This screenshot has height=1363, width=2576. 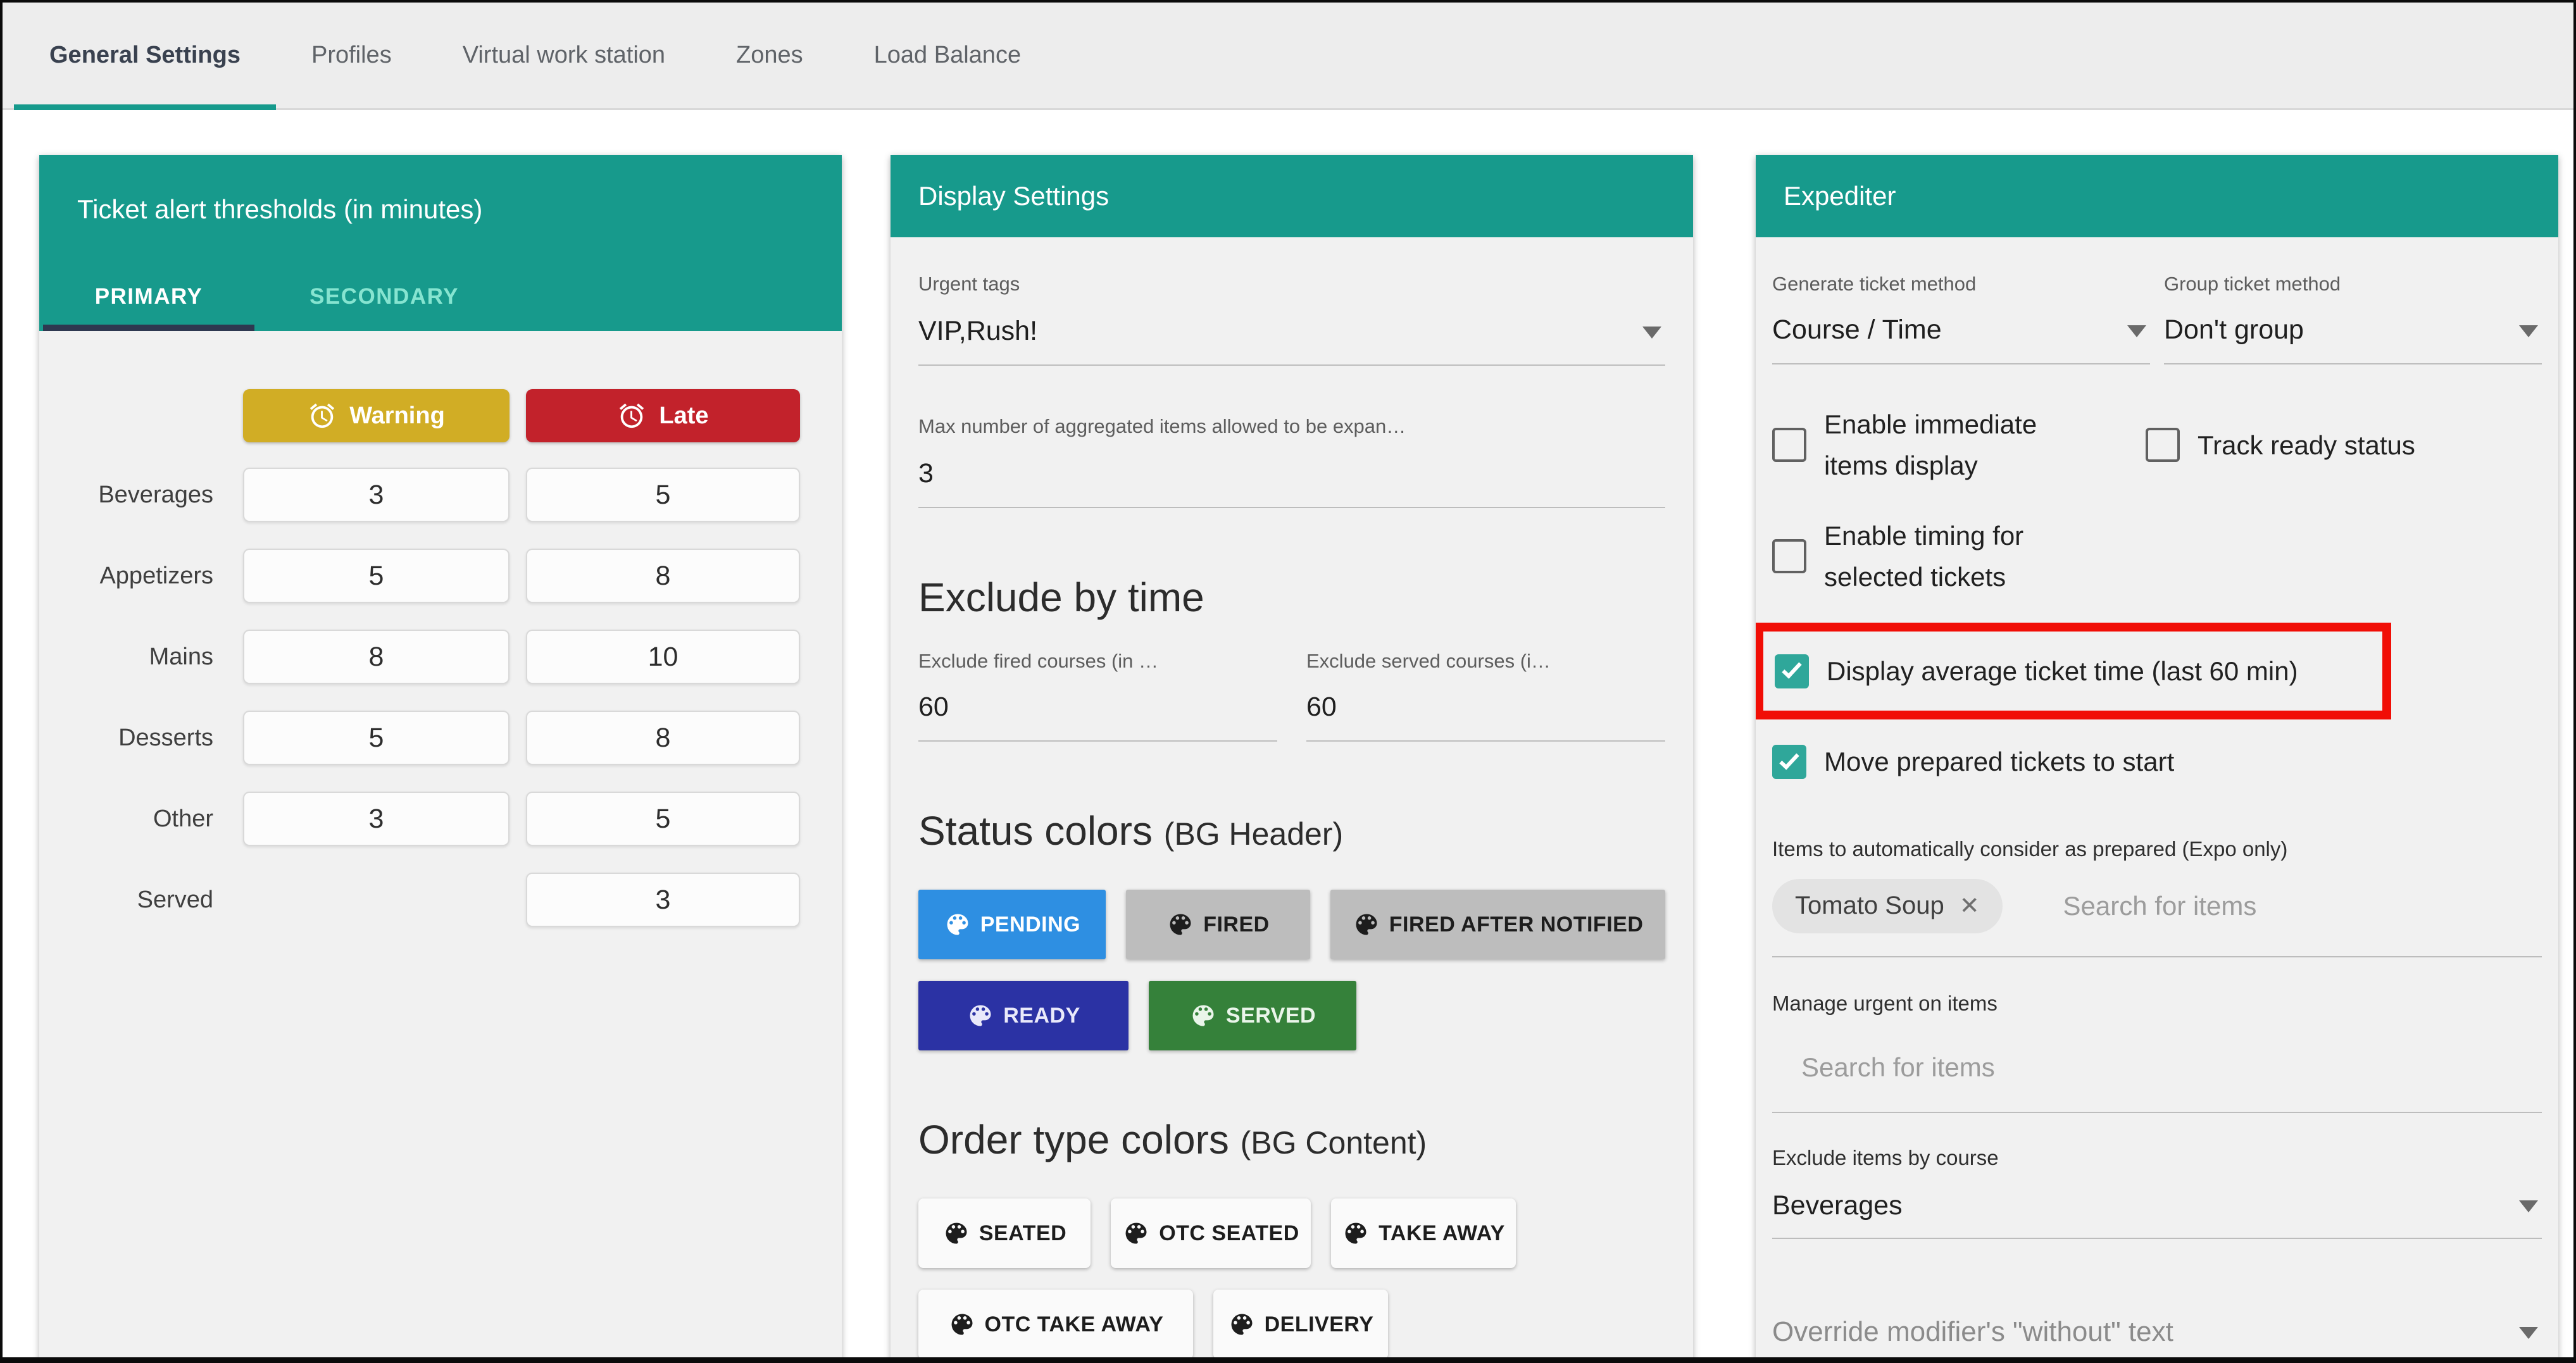 What do you see at coordinates (440, 697) in the screenshot?
I see `thresholds-grid: Beverages 3 5 Appetizers 5 8 Mains 8 10` at bounding box center [440, 697].